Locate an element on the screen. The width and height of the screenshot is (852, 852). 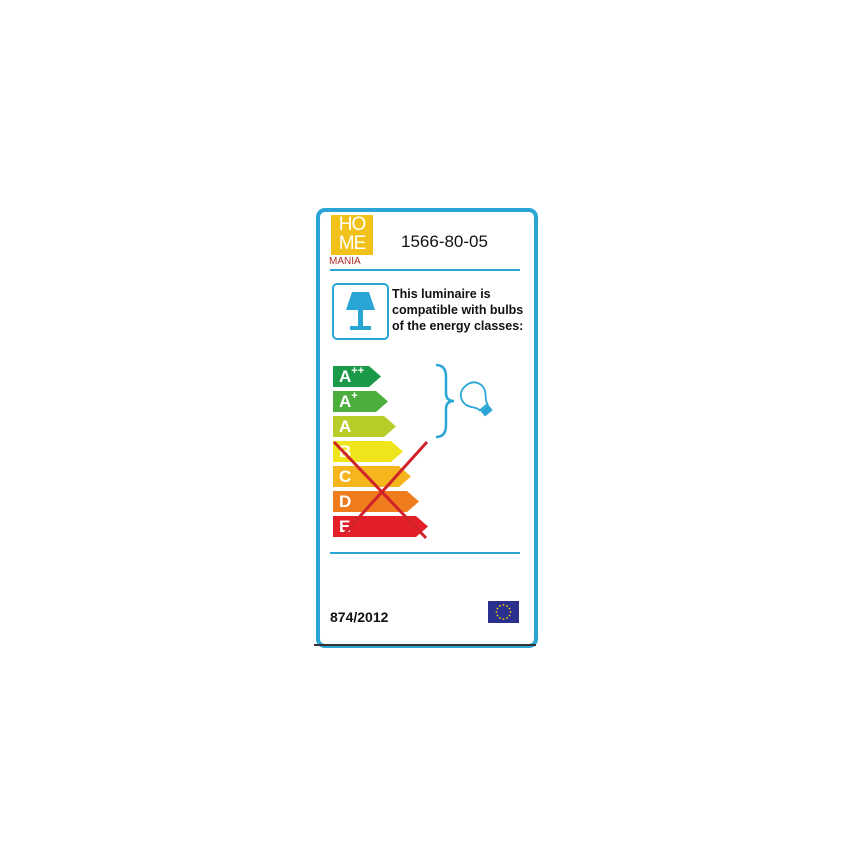
energy-class-bar: A+ is located at coordinates (360, 401).